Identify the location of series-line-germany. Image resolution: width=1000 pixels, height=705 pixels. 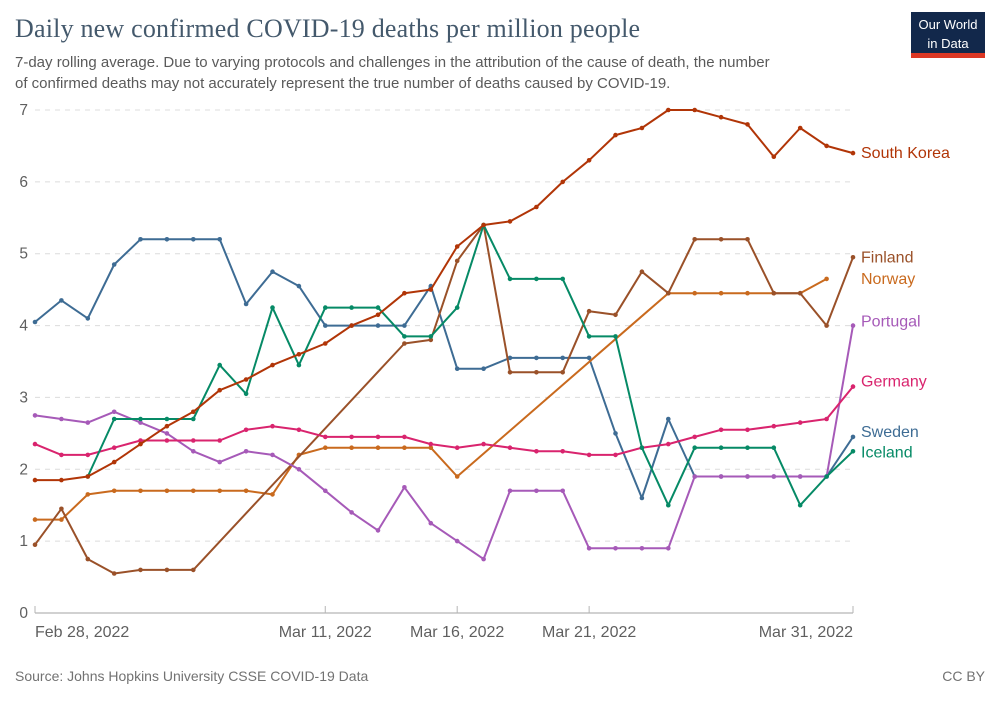
(444, 420).